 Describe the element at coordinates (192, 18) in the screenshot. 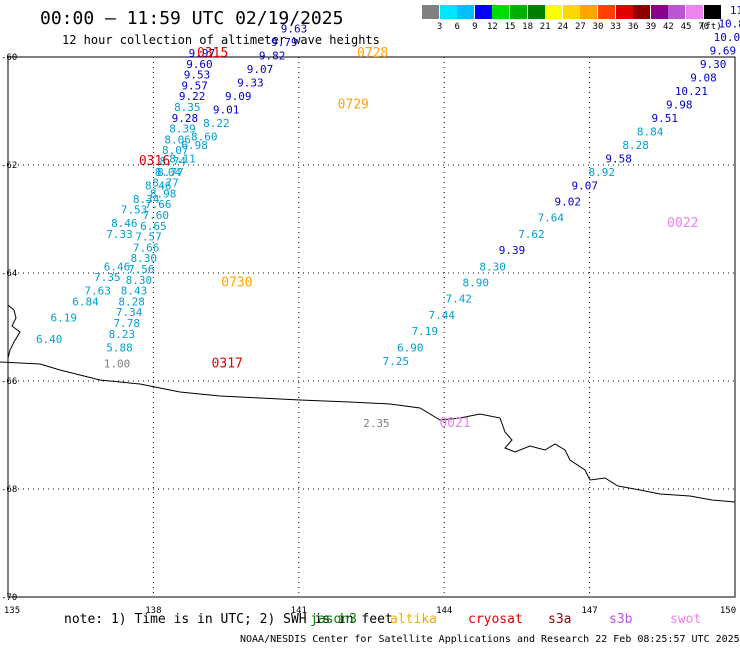

I see `map-title: 00:00 – 11:59 UTC 02/19/2025` at that location.